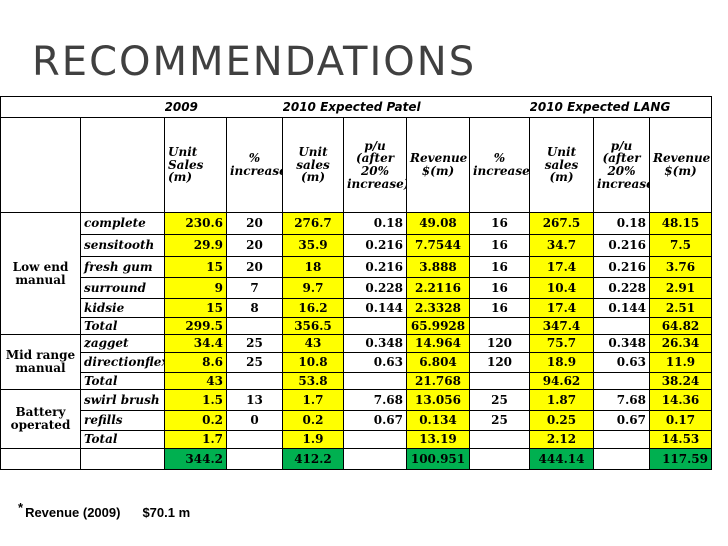 The height and width of the screenshot is (546, 728). Describe the element at coordinates (375, 267) in the screenshot. I see `patel-price-per-unit: 0.216` at that location.